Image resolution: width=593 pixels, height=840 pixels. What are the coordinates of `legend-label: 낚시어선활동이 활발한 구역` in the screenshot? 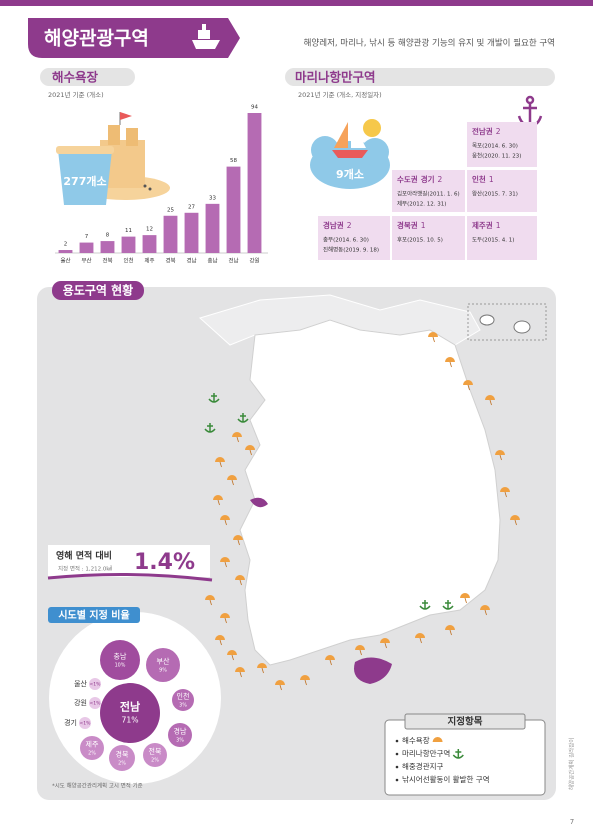 It's located at (446, 779).